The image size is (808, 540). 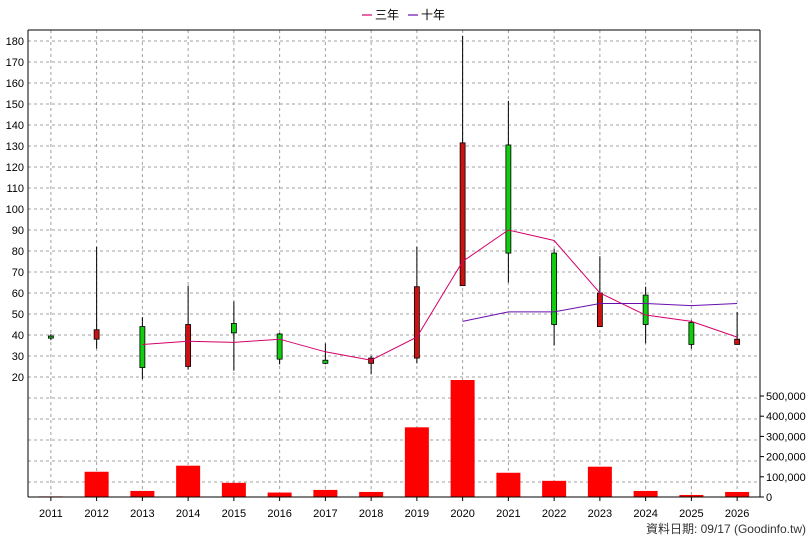 I want to click on price-tick-label: 130, so click(x=15, y=147).